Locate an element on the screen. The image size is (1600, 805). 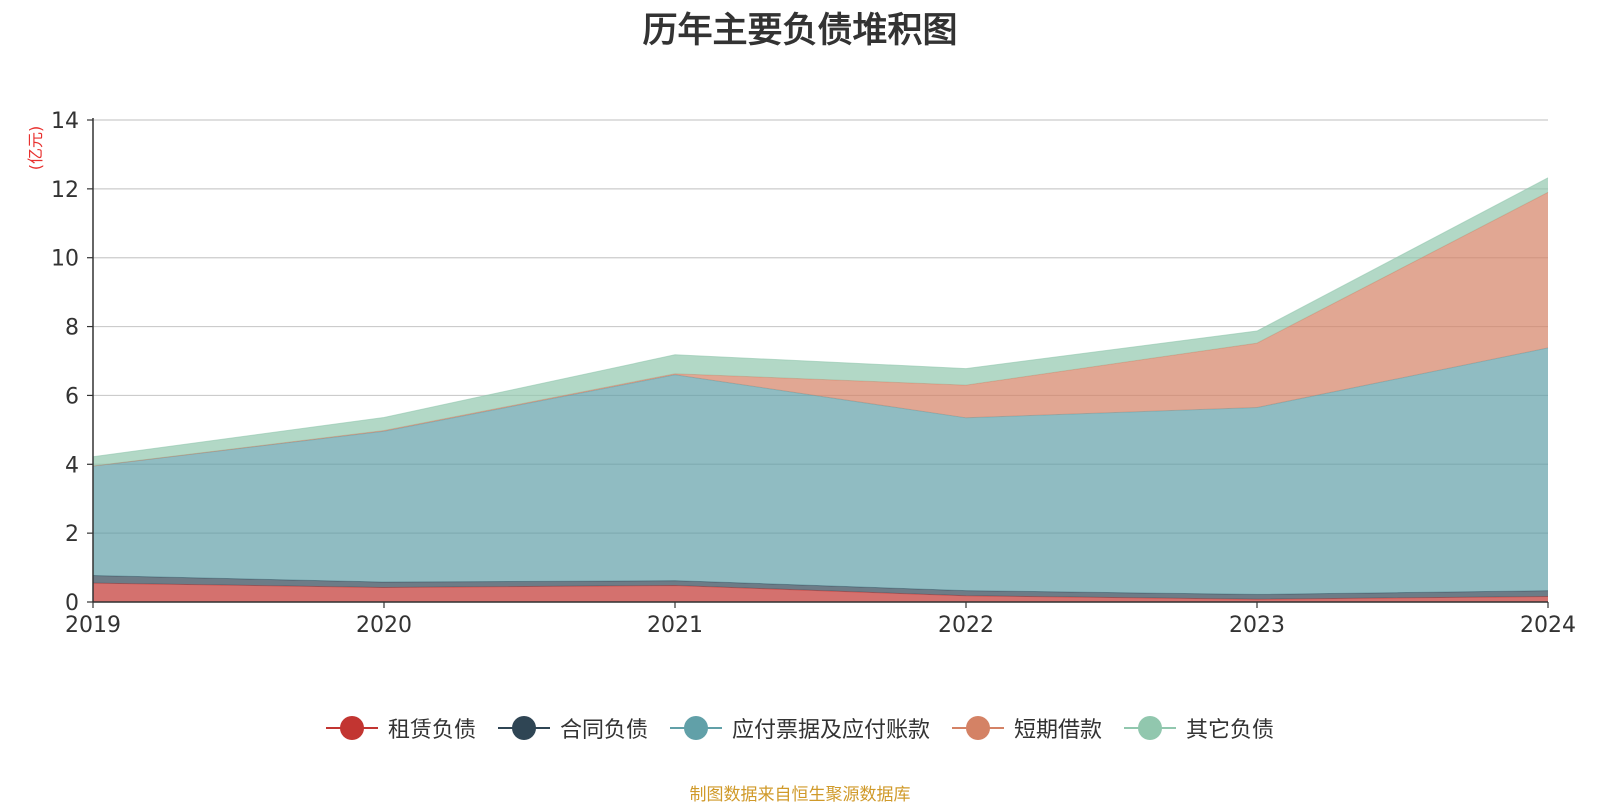
legend-item: 短期借款 is located at coordinates (1027, 728).